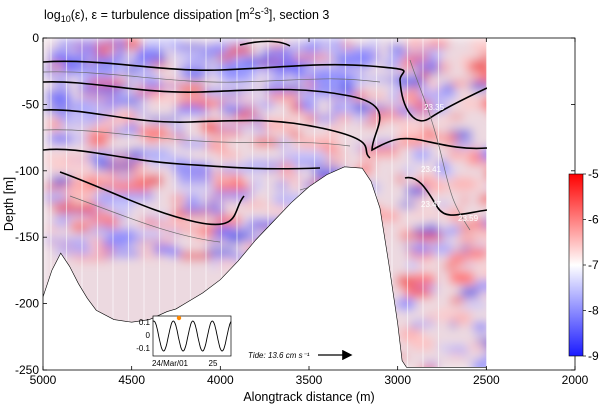 The height and width of the screenshot is (408, 600). I want to click on colorbar, so click(576, 265).